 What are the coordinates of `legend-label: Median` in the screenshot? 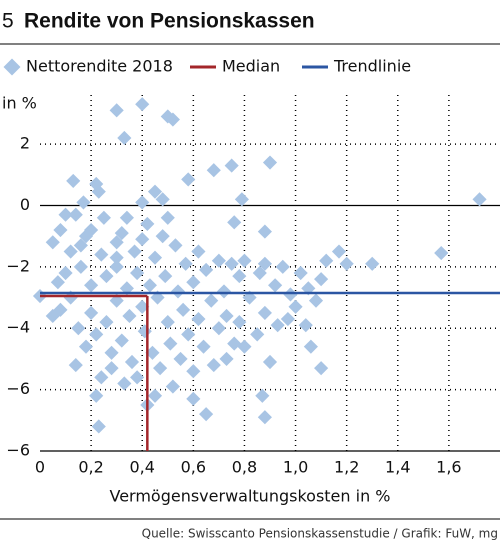 It's located at (251, 66).